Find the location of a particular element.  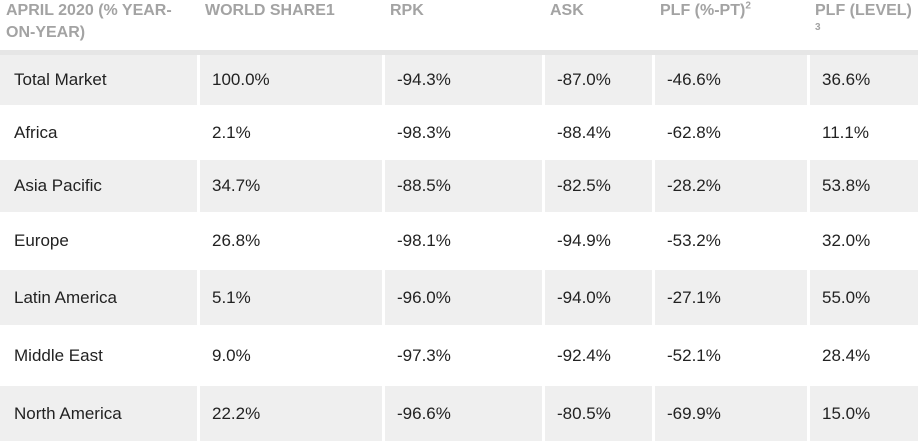

header-plf-level-footnote: 3 is located at coordinates (818, 27).